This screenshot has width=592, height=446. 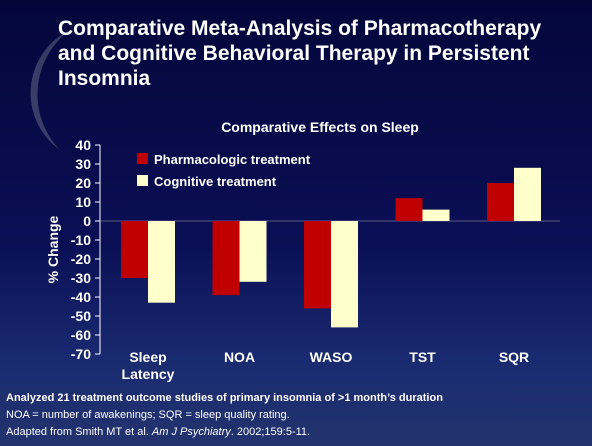 What do you see at coordinates (81, 297) in the screenshot?
I see `y-tick-label: -40` at bounding box center [81, 297].